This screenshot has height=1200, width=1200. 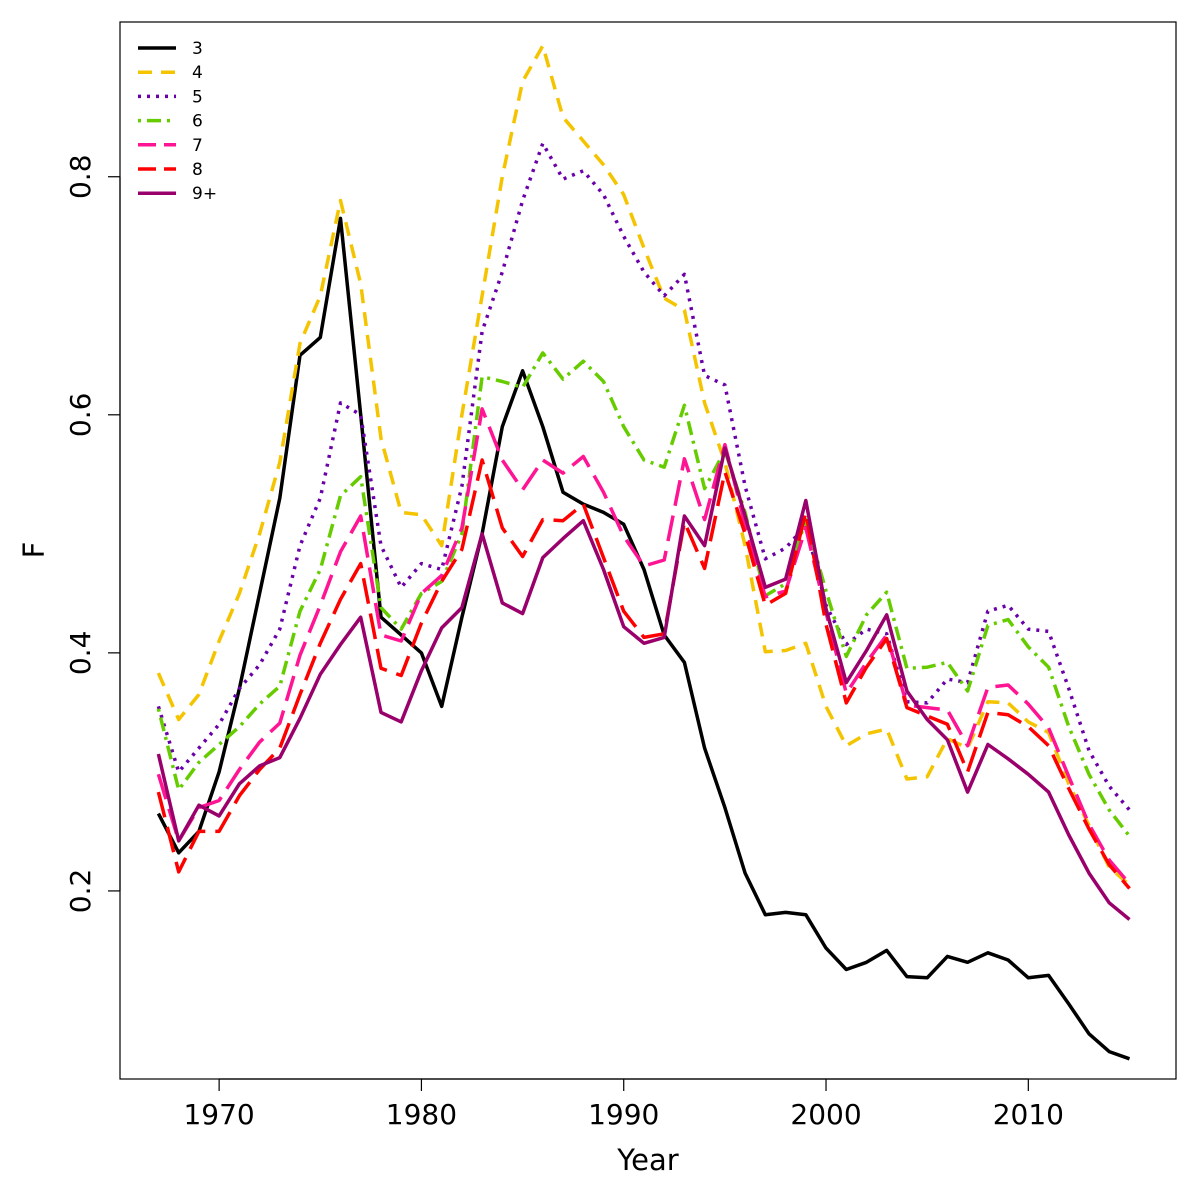 What do you see at coordinates (80, 653) in the screenshot?
I see `y-tick-label: 0.4` at bounding box center [80, 653].